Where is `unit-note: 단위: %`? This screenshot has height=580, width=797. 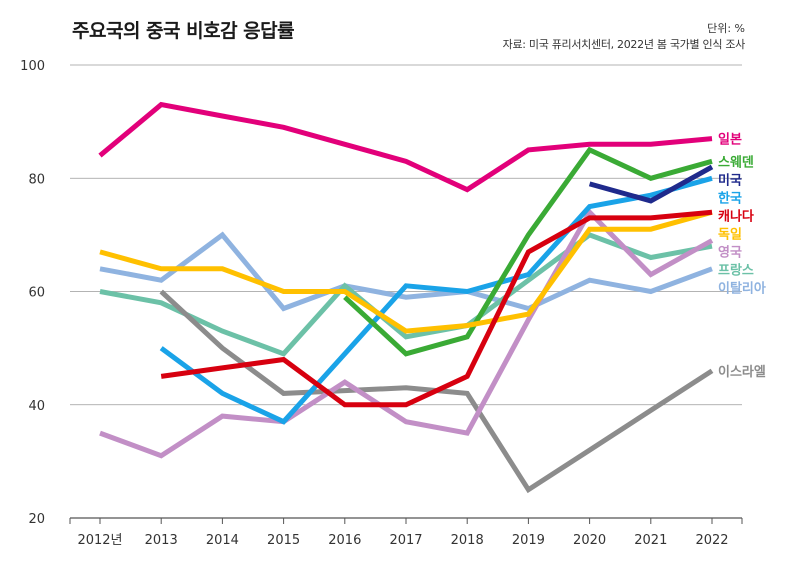 unit-note: 단위: % is located at coordinates (726, 28).